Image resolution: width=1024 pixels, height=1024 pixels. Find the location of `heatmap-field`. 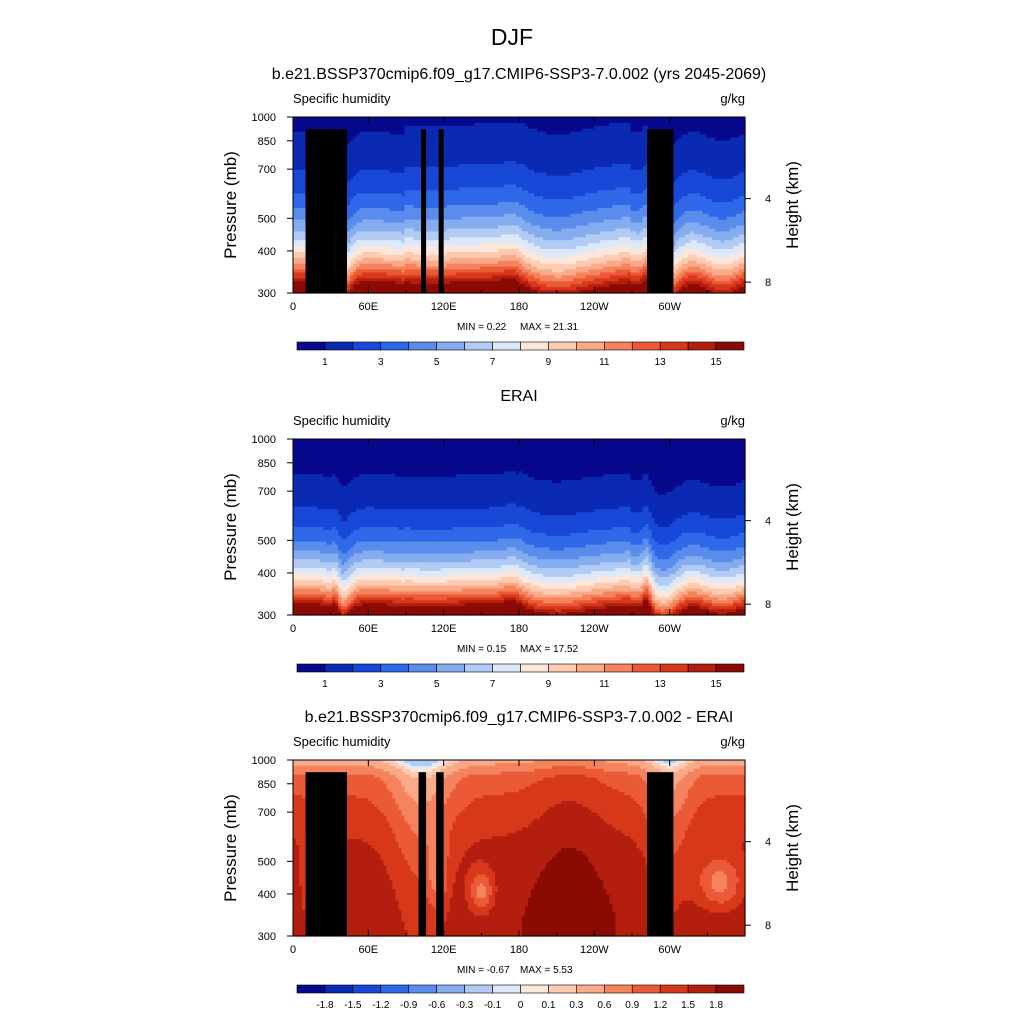

heatmap-field is located at coordinates (519, 205).